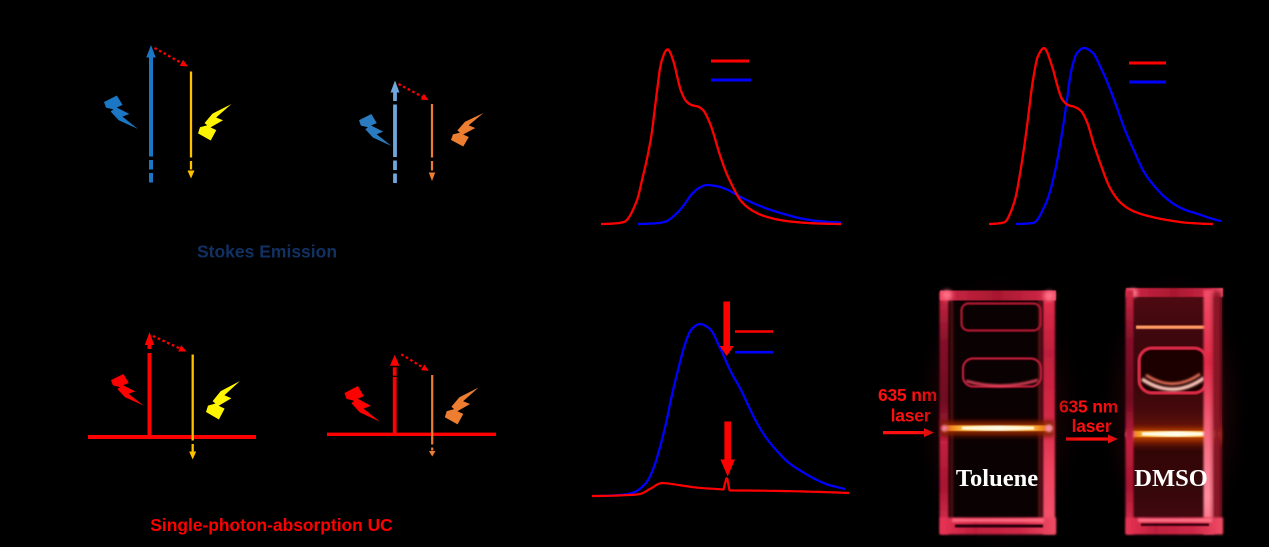  What do you see at coordinates (267, 252) in the screenshot?
I see `svg-text: Stokes Emission` at bounding box center [267, 252].